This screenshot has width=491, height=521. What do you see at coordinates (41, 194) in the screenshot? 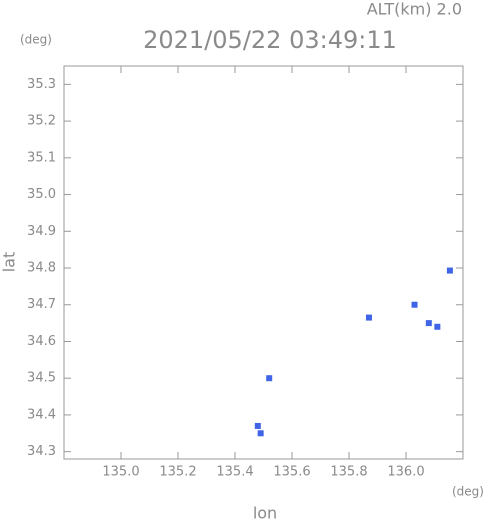
I see `y-tick-label: 35.0` at bounding box center [41, 194].